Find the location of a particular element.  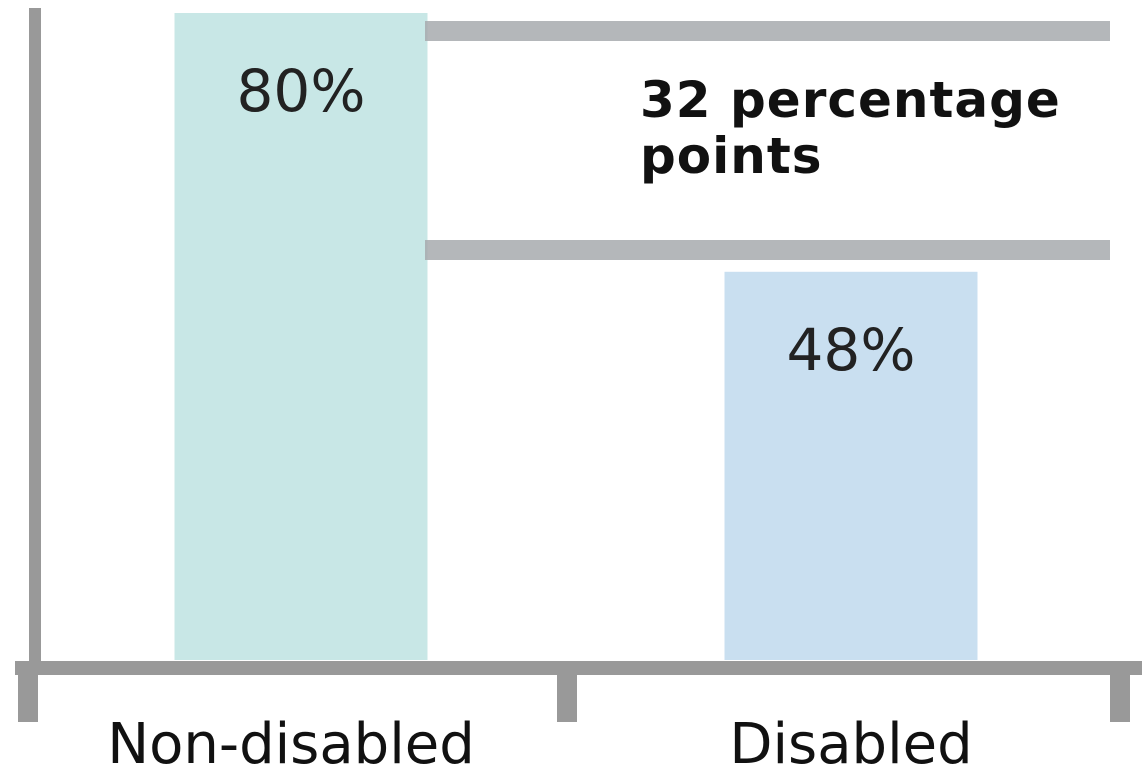

x-tick-label: Disabled is located at coordinates (850, 740).